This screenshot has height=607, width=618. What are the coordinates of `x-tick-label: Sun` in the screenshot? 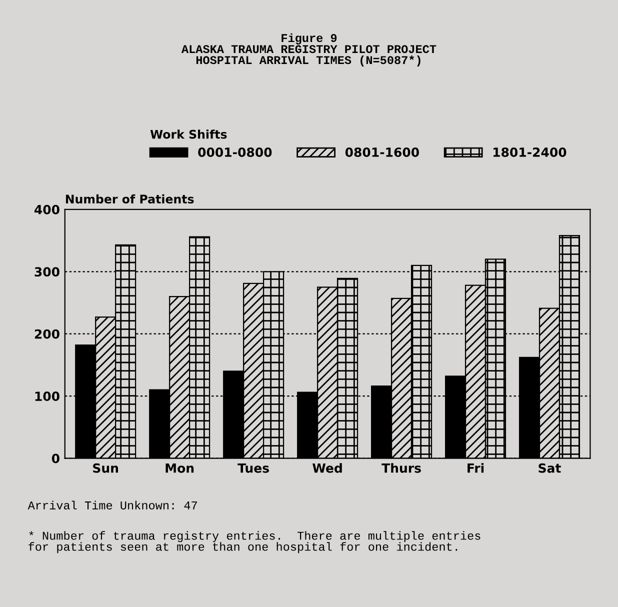 It's located at (105, 468).